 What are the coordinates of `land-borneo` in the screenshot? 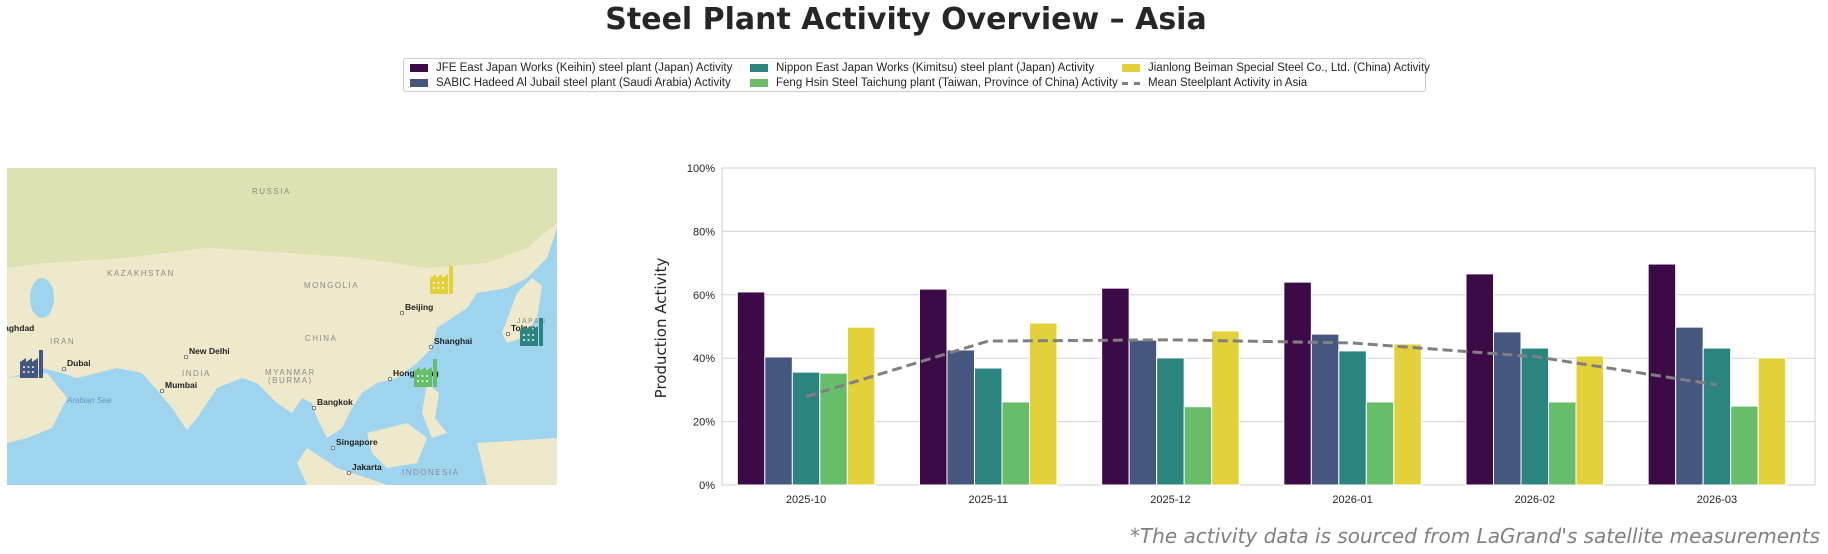 It's located at (397, 445).